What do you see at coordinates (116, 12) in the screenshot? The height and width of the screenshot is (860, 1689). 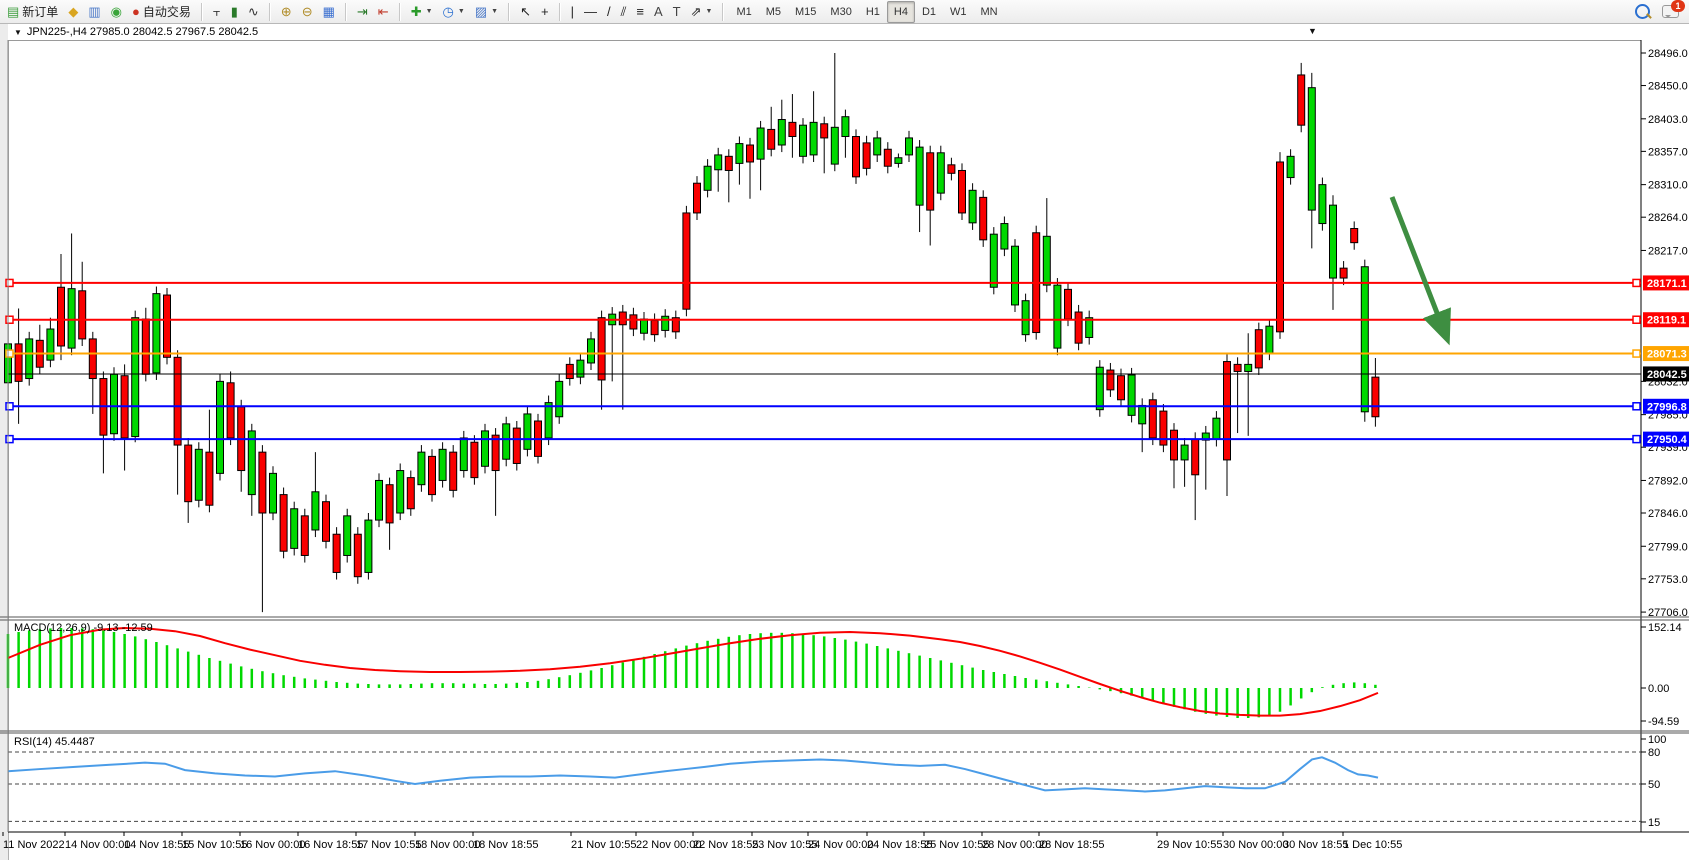 I see `signal-button: ◉` at bounding box center [116, 12].